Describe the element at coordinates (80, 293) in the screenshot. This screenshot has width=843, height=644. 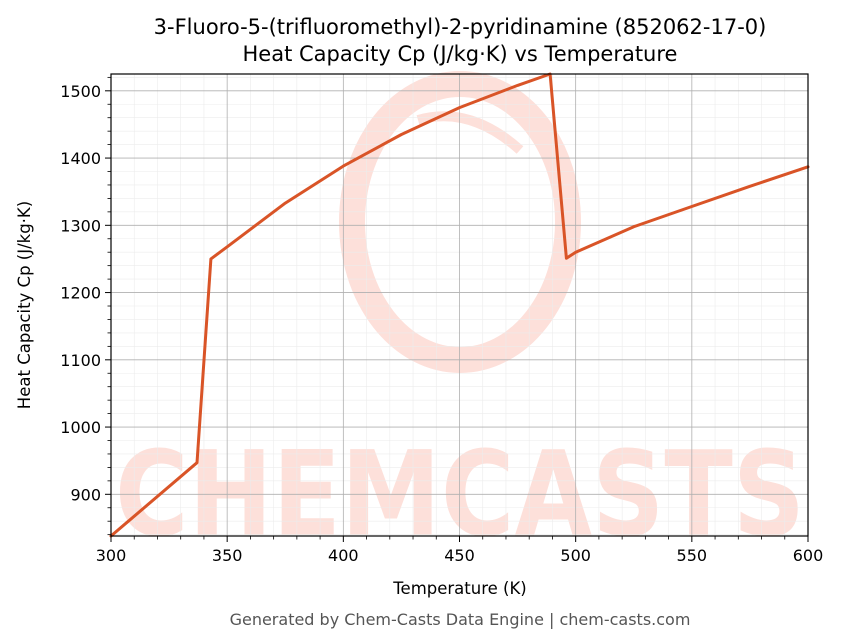
I see `y-tick-label: 1200` at that location.